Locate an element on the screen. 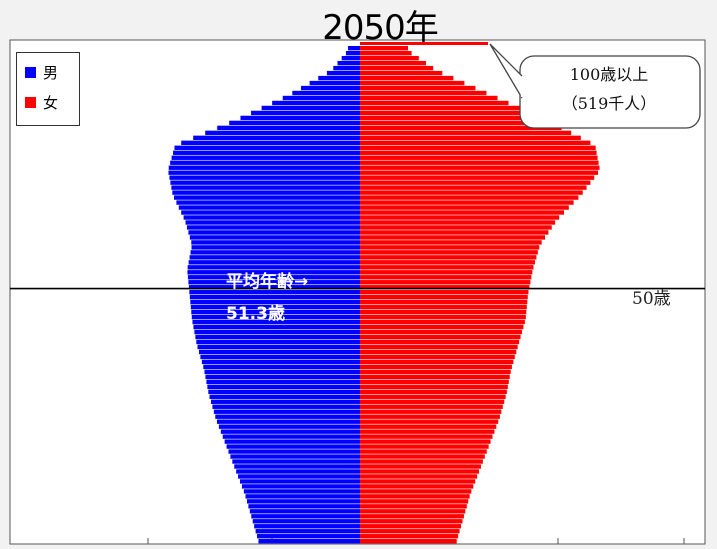  legend-swatch-female is located at coordinates (30, 102).